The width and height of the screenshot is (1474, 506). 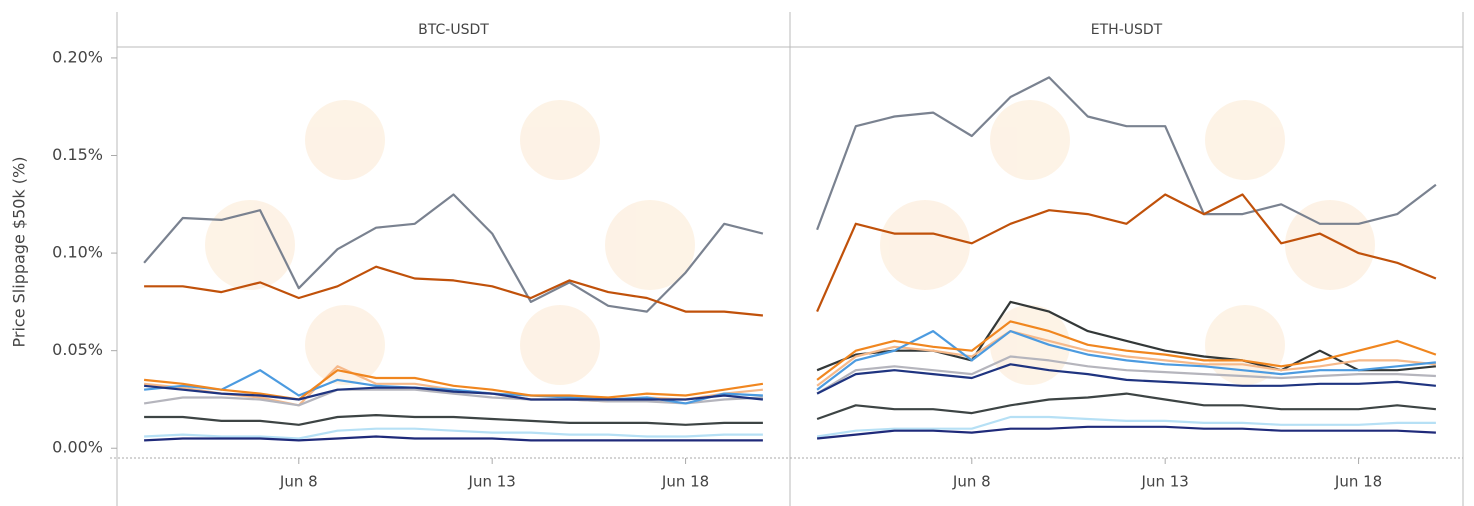 What do you see at coordinates (77, 349) in the screenshot?
I see `y-tick-label: 0.05%` at bounding box center [77, 349].